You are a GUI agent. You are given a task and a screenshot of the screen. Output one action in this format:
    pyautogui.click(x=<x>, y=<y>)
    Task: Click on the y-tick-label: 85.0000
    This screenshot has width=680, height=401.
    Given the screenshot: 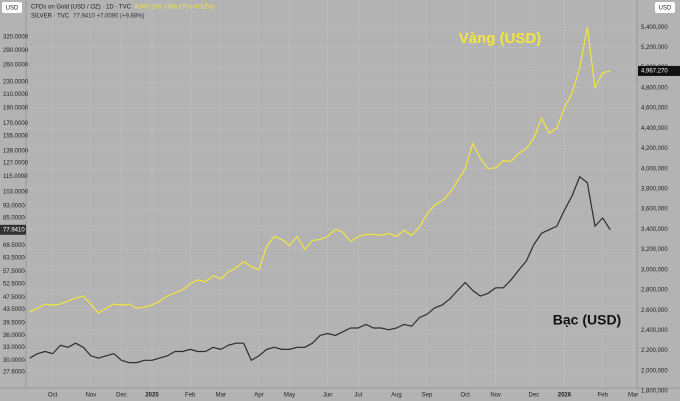 What is the action you would take?
    pyautogui.click(x=14, y=219)
    